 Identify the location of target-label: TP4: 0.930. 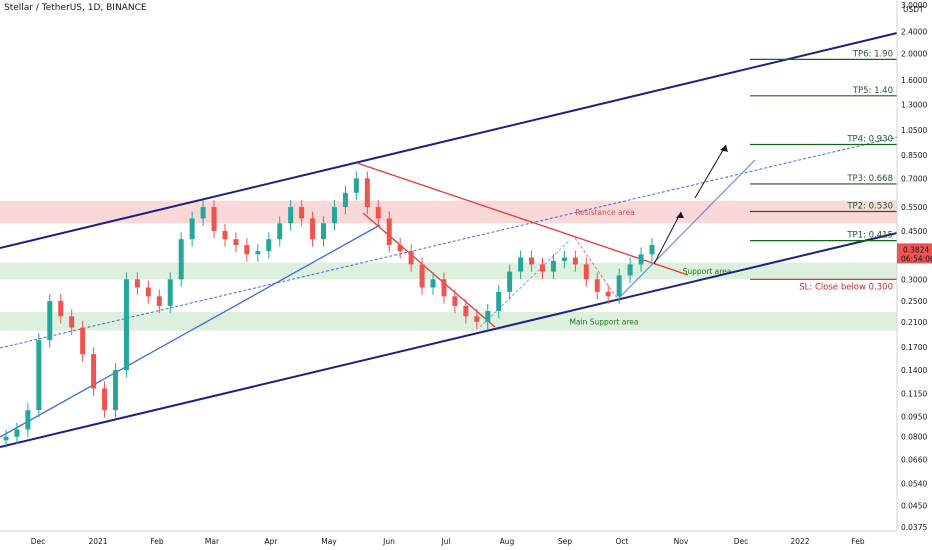
(869, 140).